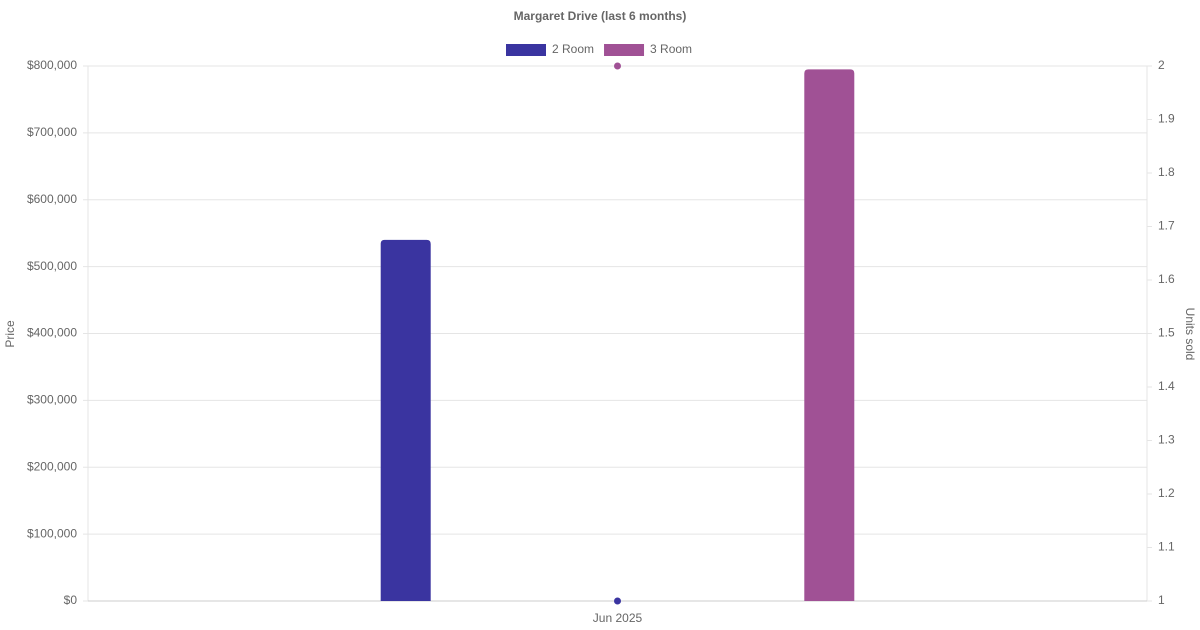  I want to click on y-tick-label: $100,000, so click(52, 533).